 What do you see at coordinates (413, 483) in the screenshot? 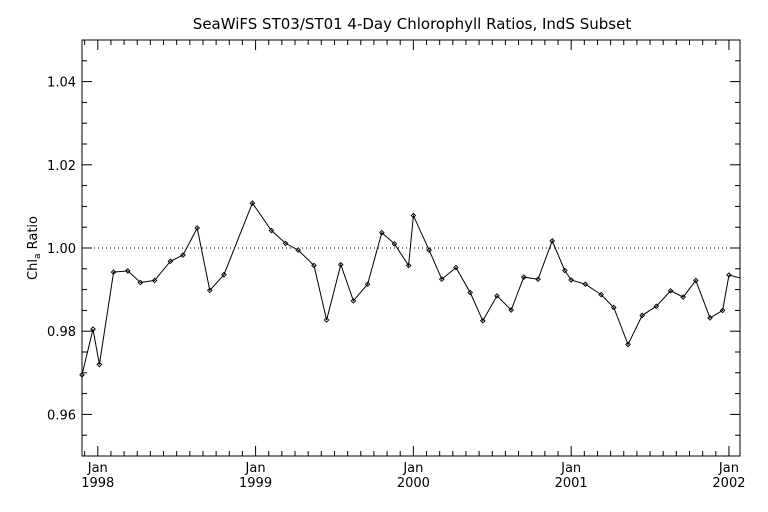
I see `x-tick-label-year: 2000` at bounding box center [413, 483].